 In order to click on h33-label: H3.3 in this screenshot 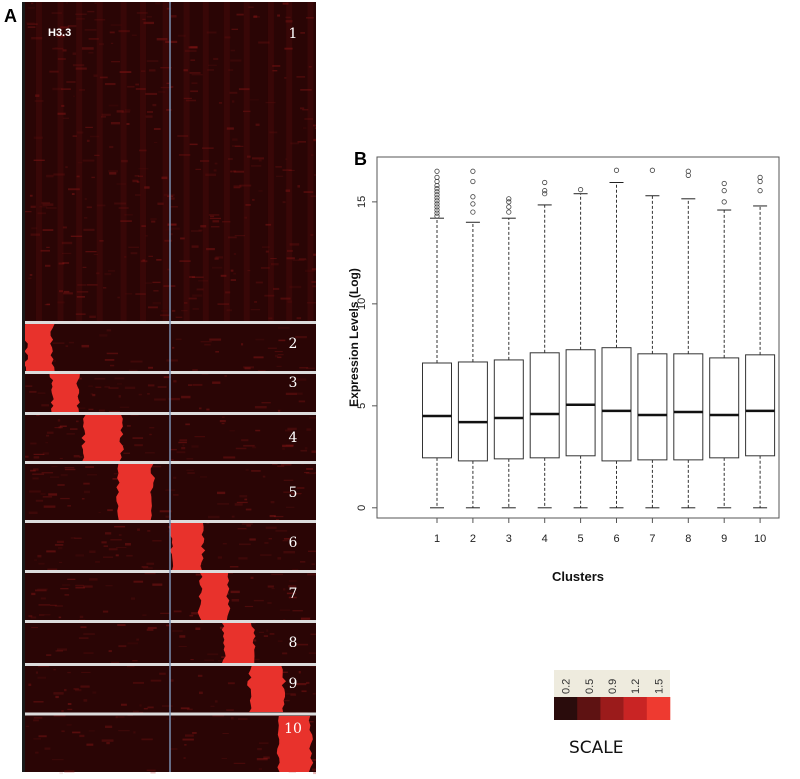, I will do `click(59, 33)`.